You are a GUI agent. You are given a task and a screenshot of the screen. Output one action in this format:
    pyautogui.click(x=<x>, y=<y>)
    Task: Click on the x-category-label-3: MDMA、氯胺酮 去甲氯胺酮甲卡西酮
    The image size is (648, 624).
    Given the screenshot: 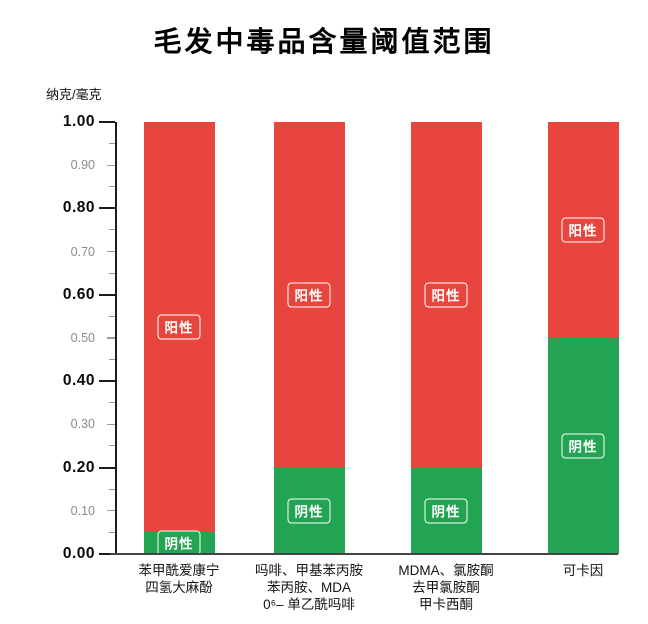 What is the action you would take?
    pyautogui.click(x=446, y=587)
    